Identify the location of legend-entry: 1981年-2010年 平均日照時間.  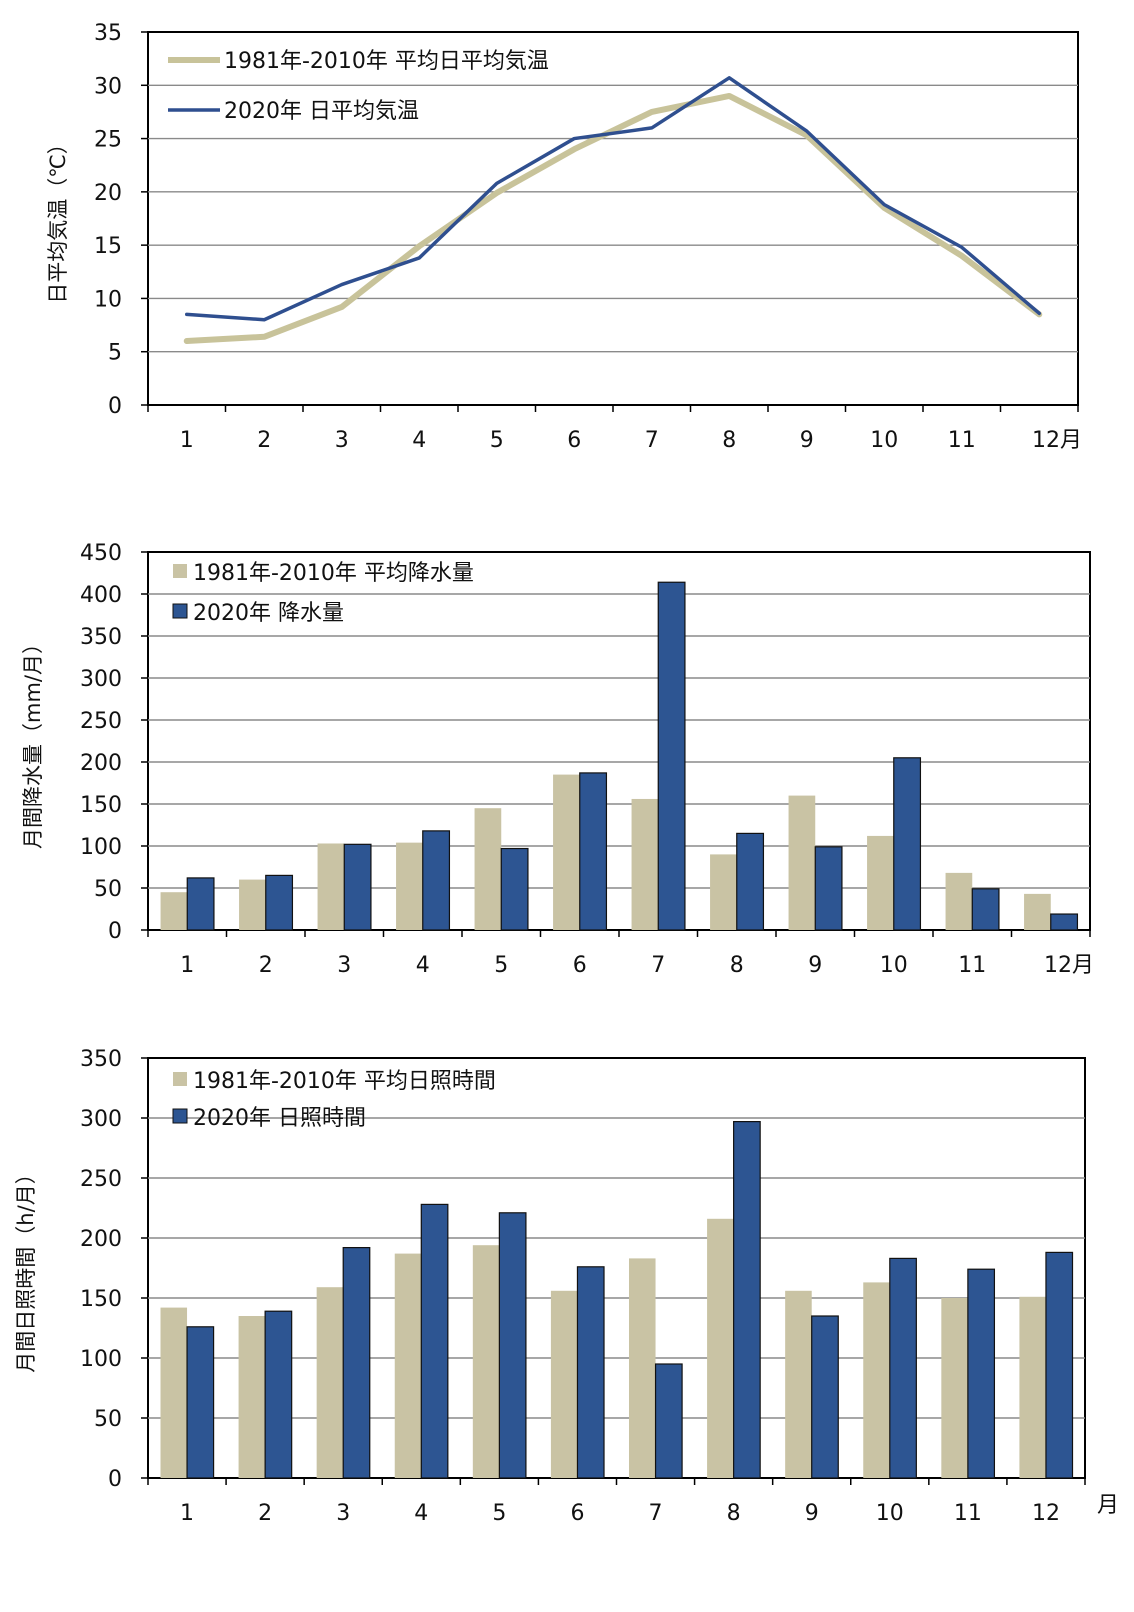
(344, 1081).